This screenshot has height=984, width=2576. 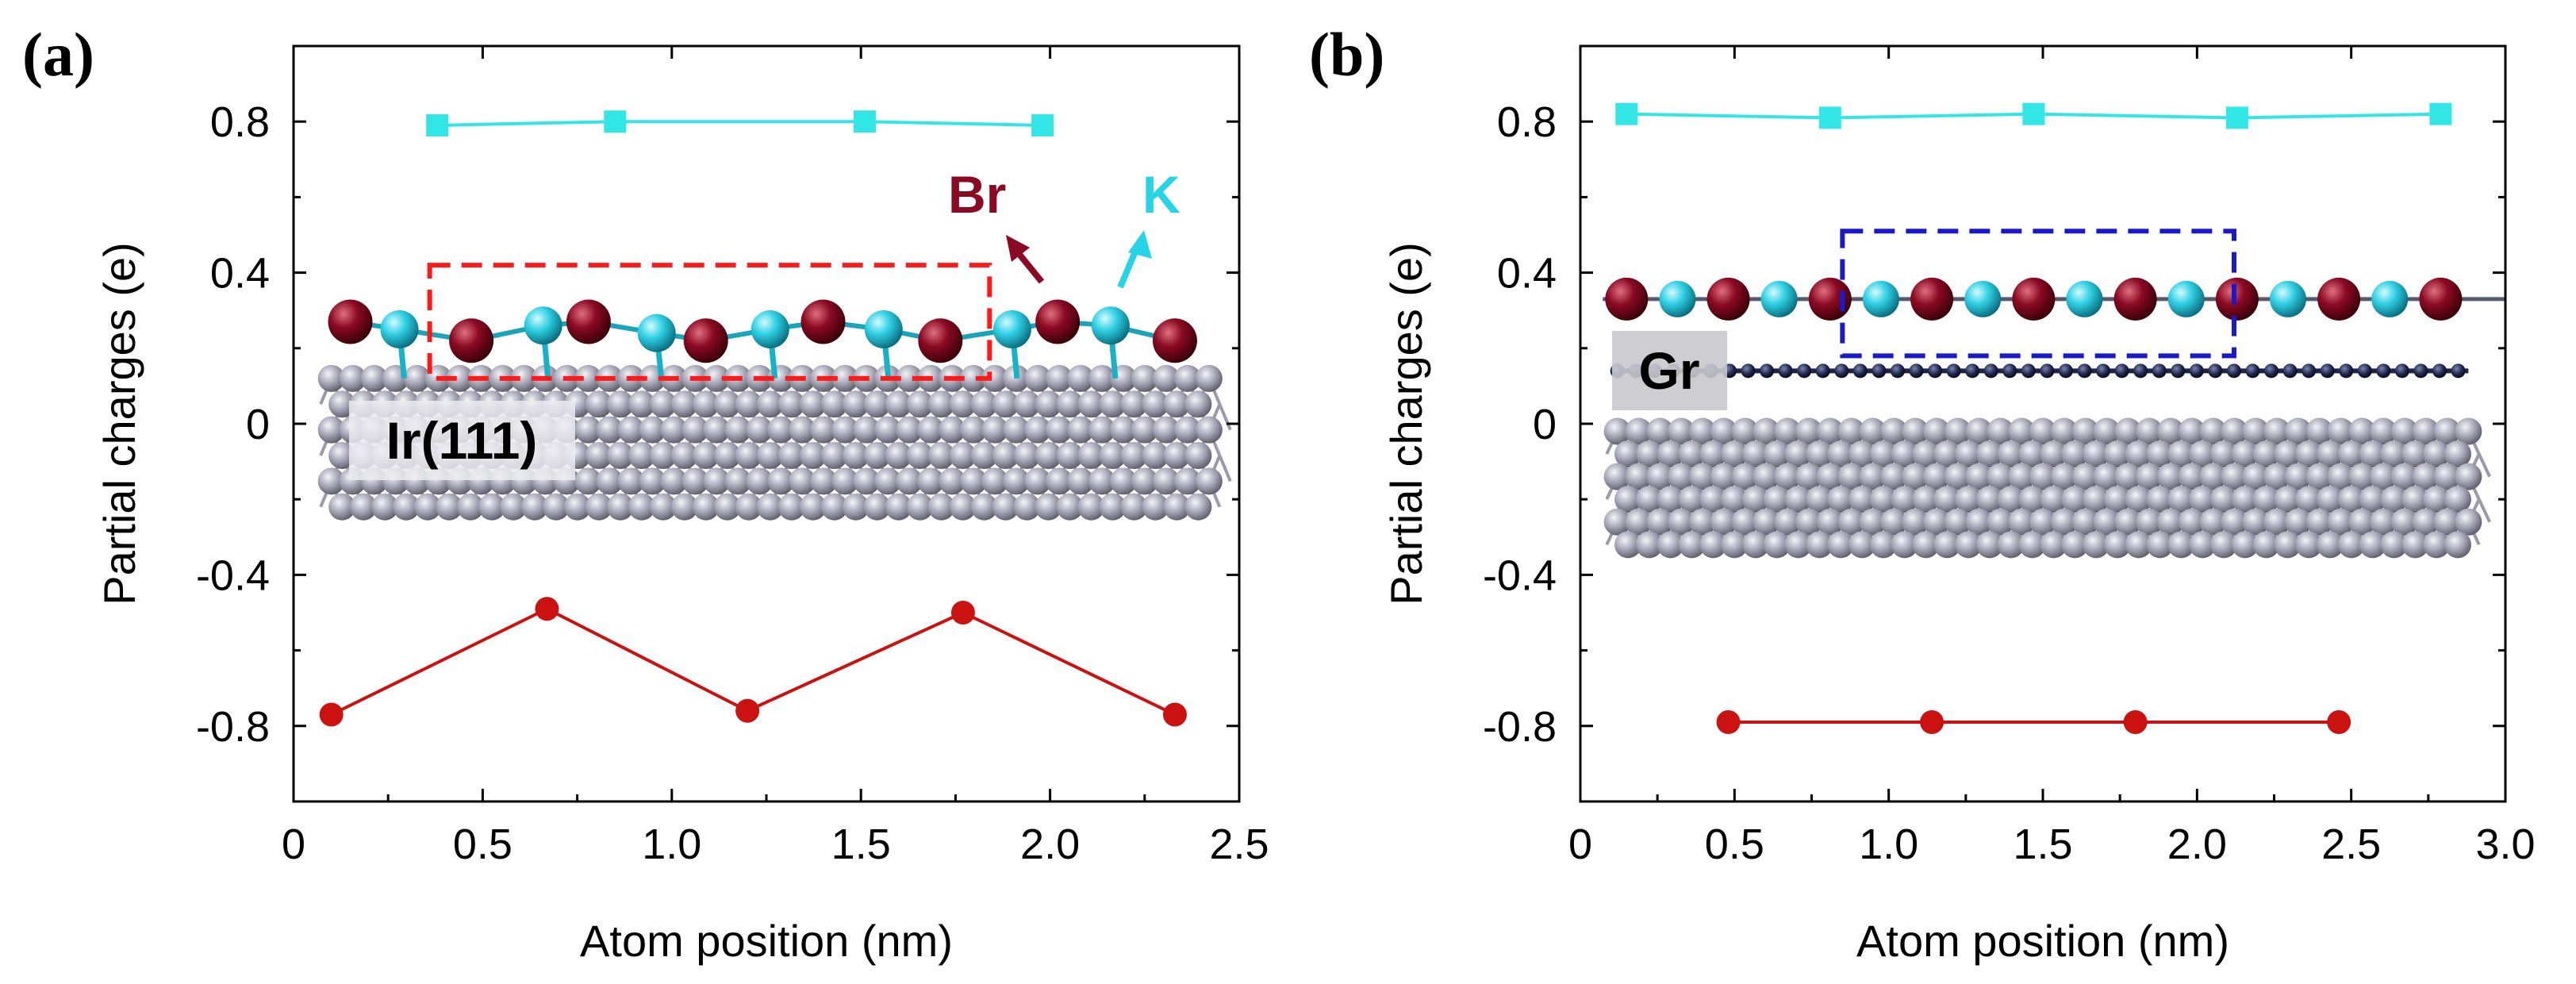 What do you see at coordinates (1406, 424) in the screenshot?
I see `y-axis-title: Partial charges (e)` at bounding box center [1406, 424].